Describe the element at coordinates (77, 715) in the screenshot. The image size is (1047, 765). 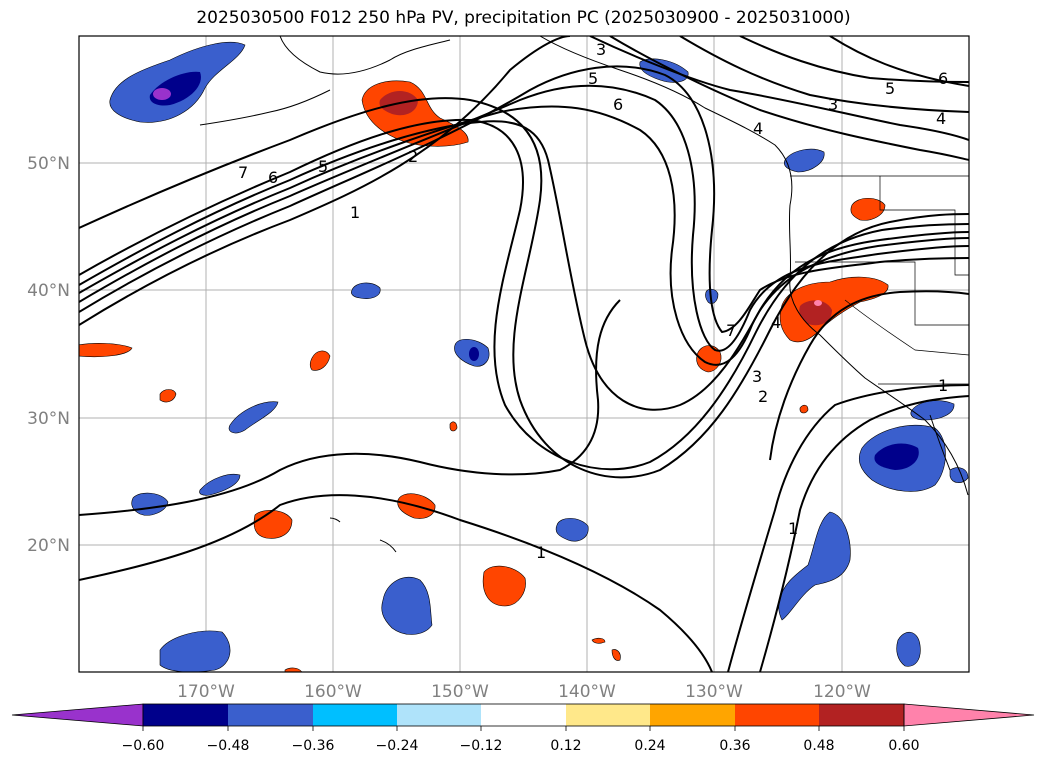
I see `colorbar-extend-low` at that location.